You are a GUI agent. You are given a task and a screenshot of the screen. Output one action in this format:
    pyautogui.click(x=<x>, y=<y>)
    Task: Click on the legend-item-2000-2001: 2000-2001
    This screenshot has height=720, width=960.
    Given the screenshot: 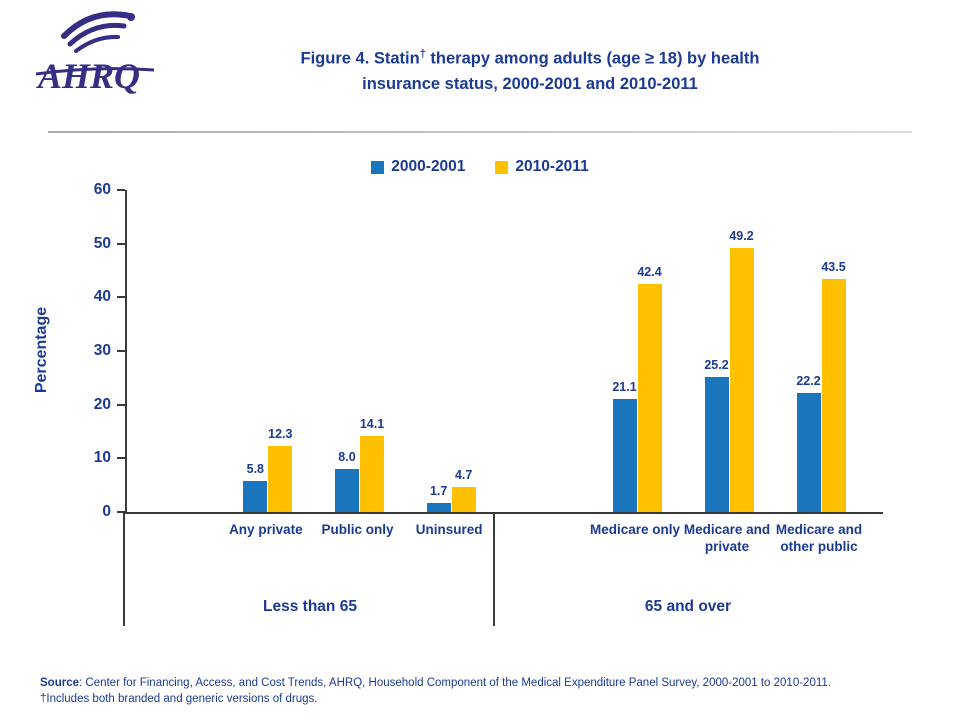 What is the action you would take?
    pyautogui.click(x=418, y=167)
    